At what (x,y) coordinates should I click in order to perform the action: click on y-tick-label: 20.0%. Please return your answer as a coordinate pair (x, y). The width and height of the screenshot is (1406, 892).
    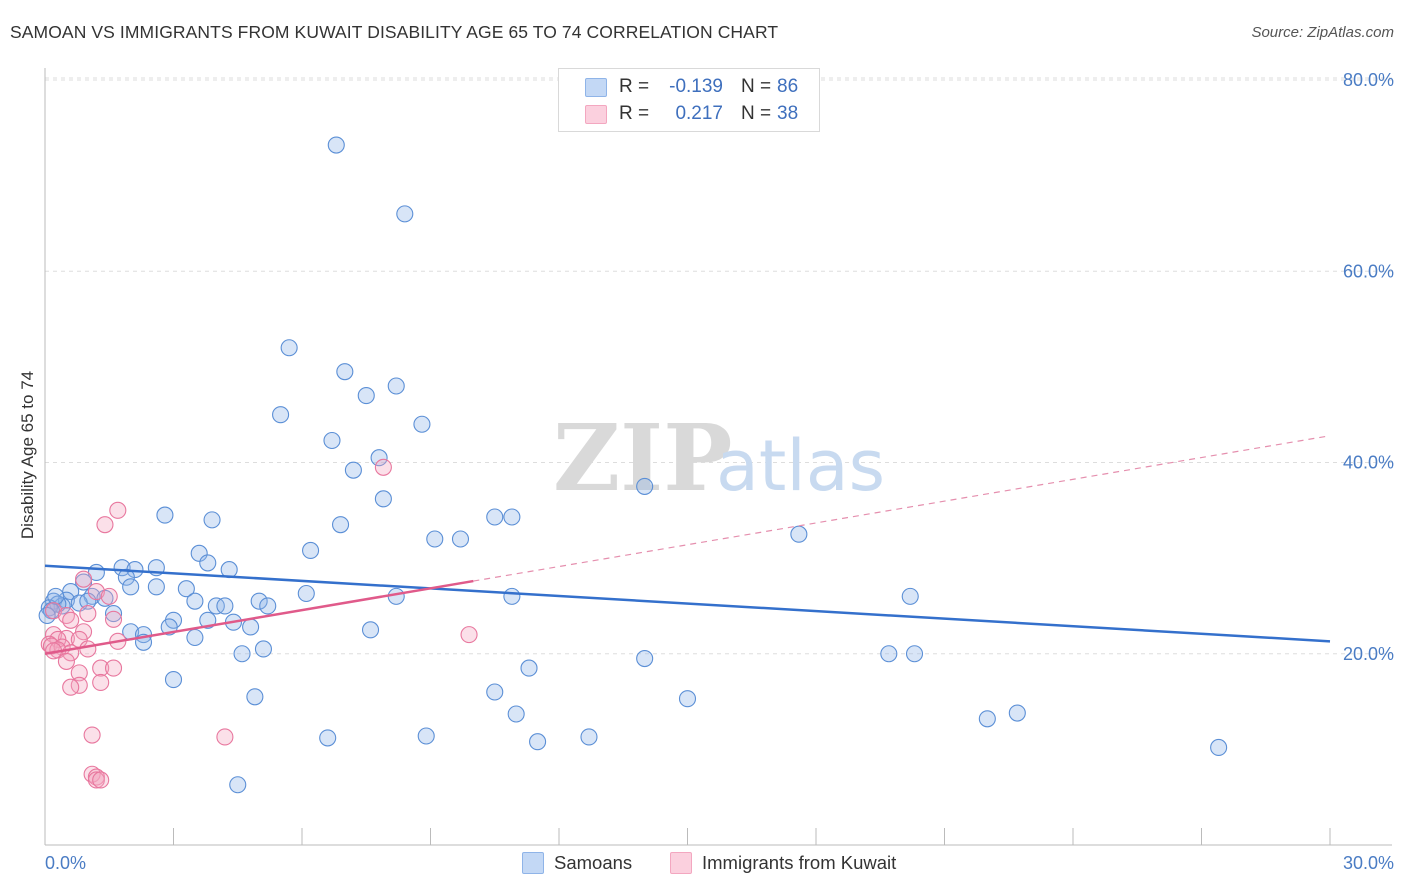
    Looking at the image, I should click on (1368, 654).